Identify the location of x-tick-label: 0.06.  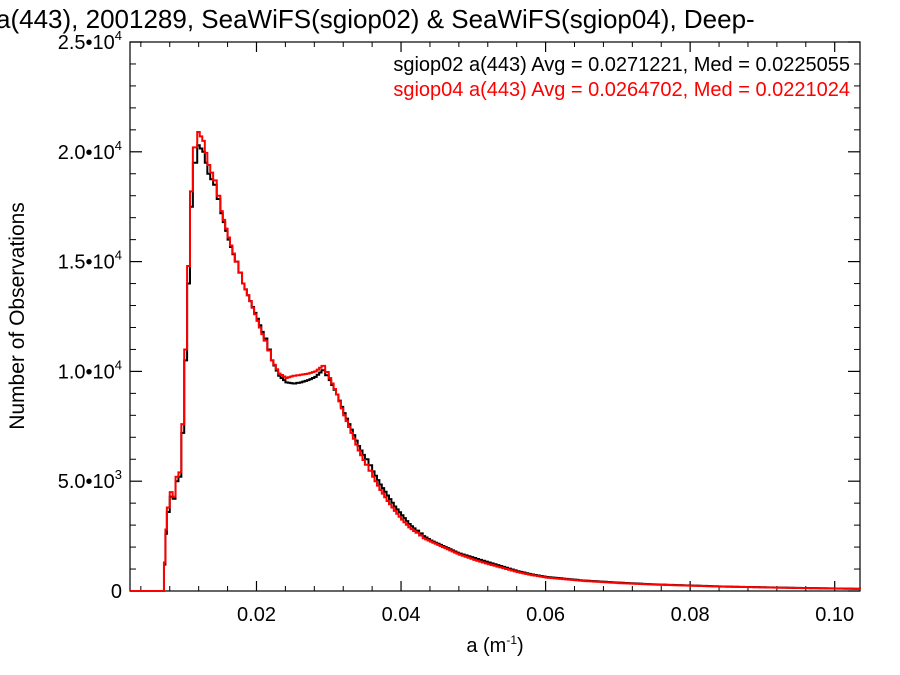
(545, 615).